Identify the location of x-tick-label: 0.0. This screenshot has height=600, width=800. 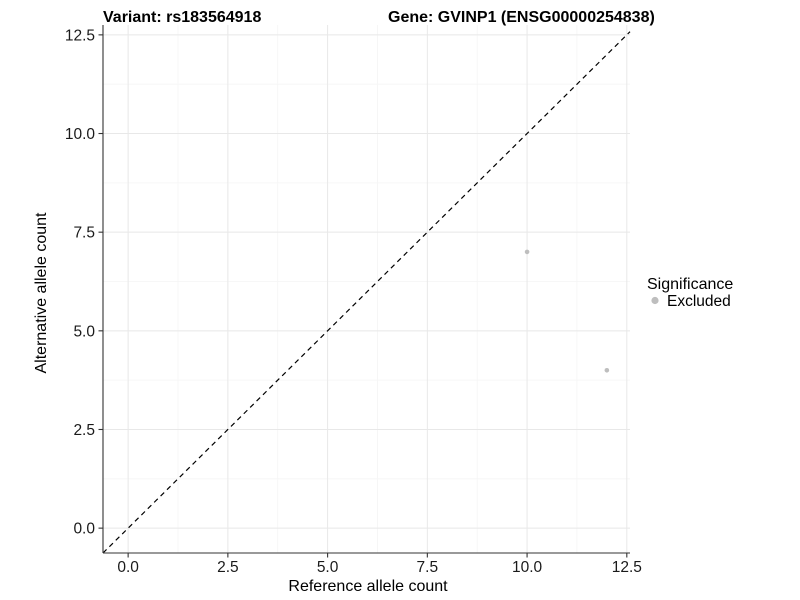
(128, 567).